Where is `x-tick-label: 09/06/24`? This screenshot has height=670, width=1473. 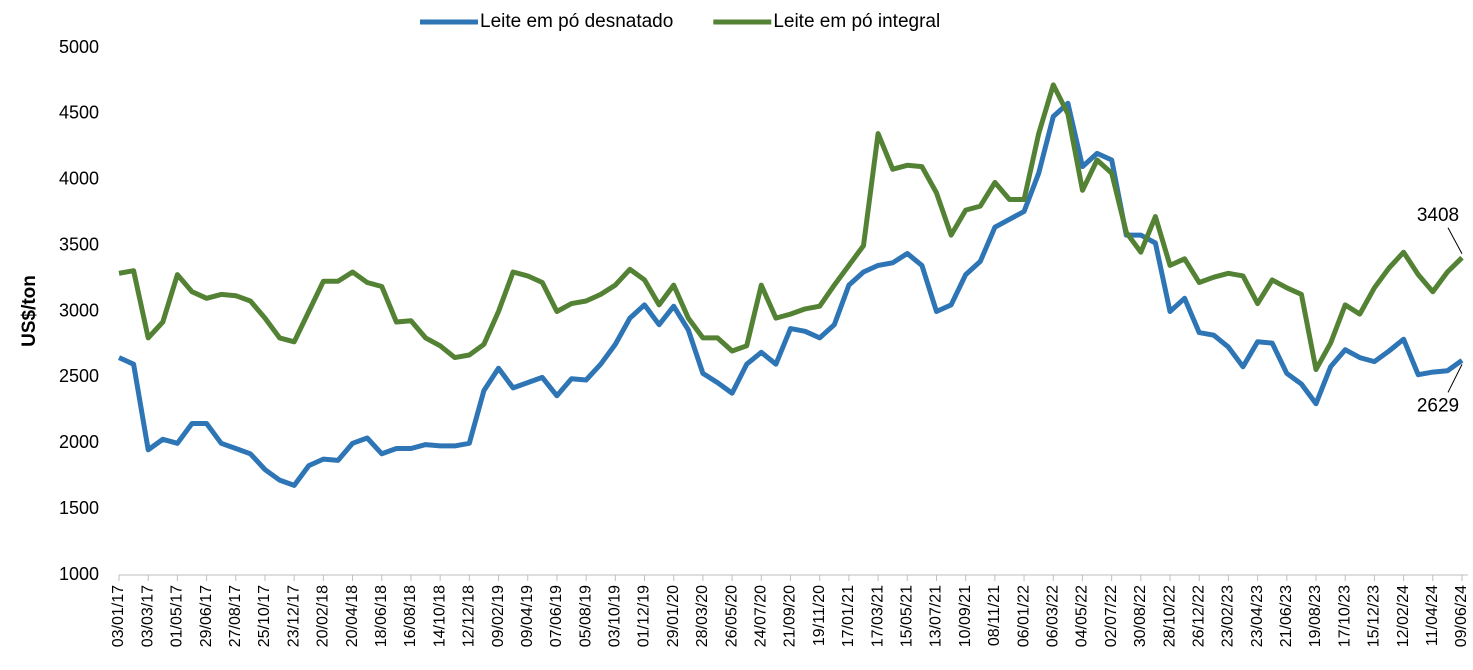
x-tick-label: 09/06/24 is located at coordinates (1461, 616).